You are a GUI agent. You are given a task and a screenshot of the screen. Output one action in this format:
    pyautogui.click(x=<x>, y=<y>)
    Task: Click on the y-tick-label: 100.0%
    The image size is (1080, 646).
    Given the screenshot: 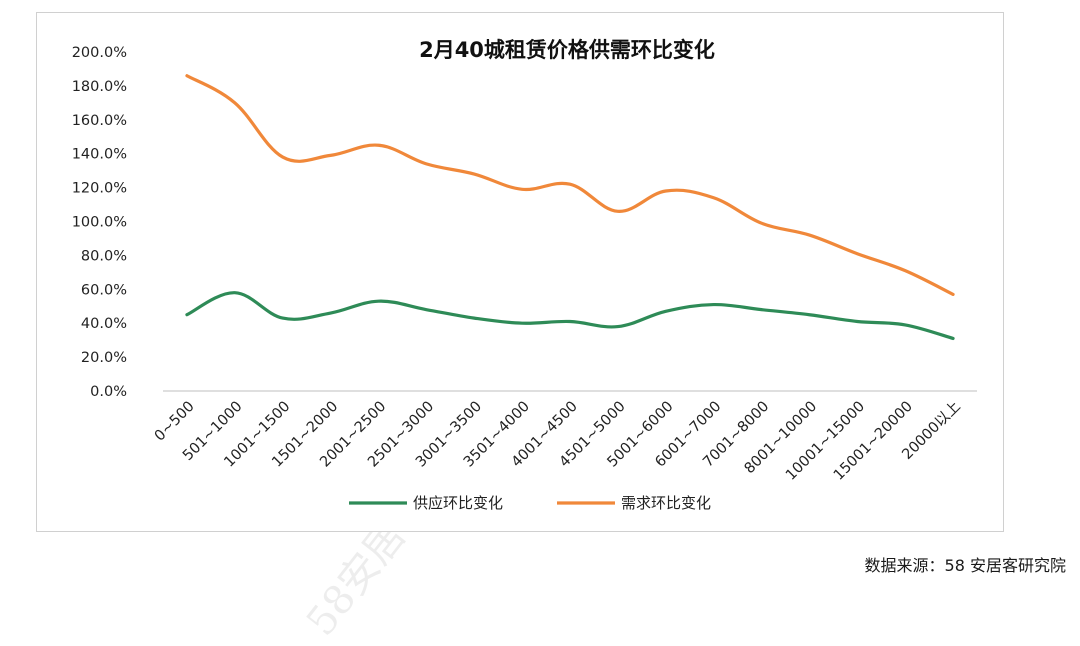 What is the action you would take?
    pyautogui.click(x=99, y=223)
    